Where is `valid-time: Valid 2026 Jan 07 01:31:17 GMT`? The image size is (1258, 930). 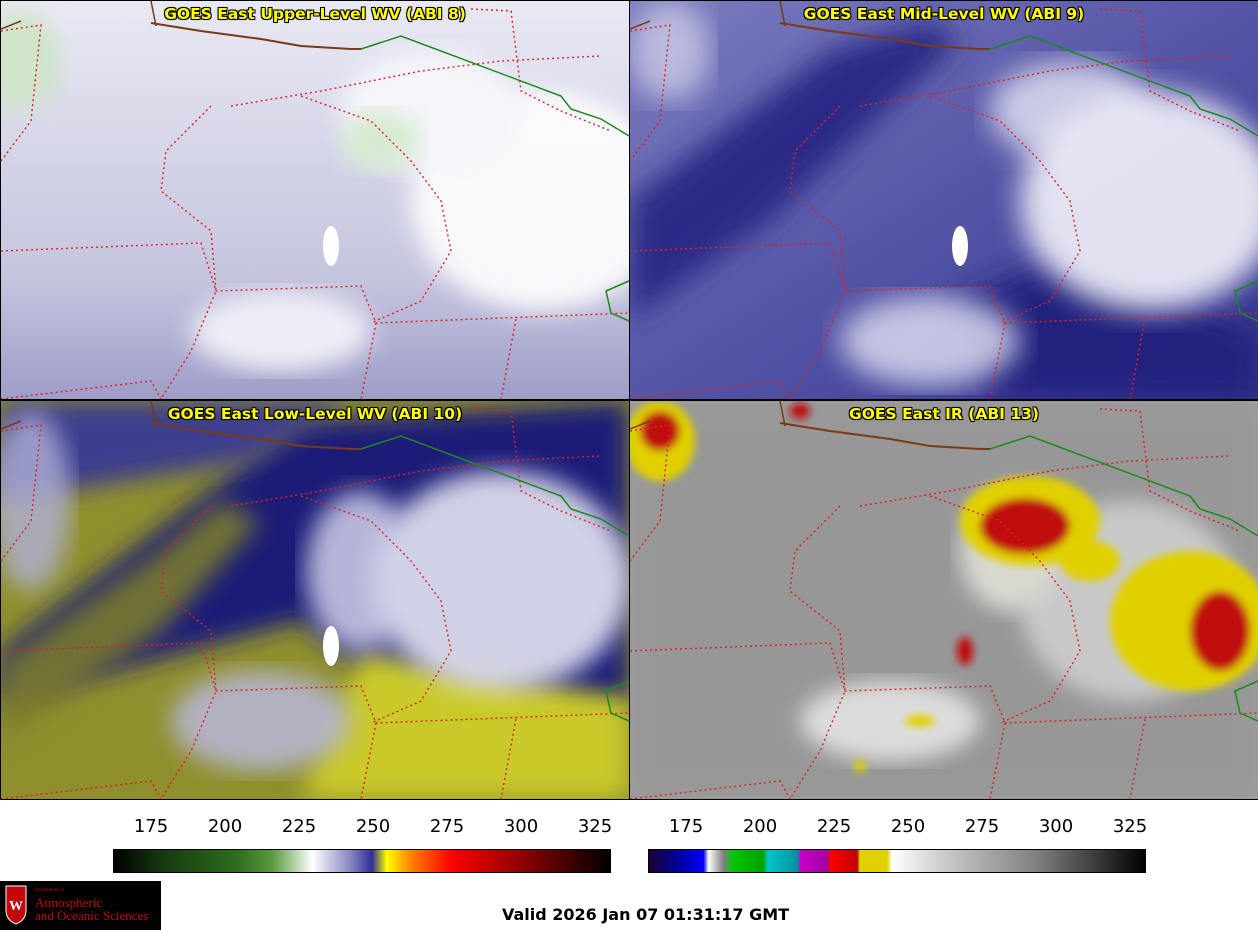 valid-time: Valid 2026 Jan 07 01:31:17 GMT is located at coordinates (645, 914).